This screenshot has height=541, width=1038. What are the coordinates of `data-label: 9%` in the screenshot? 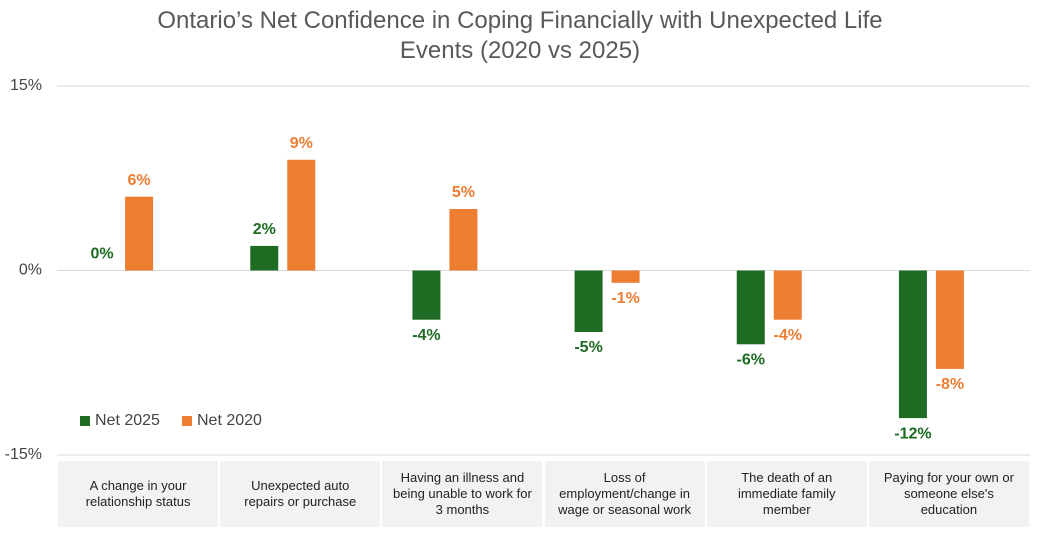 It's located at (301, 143).